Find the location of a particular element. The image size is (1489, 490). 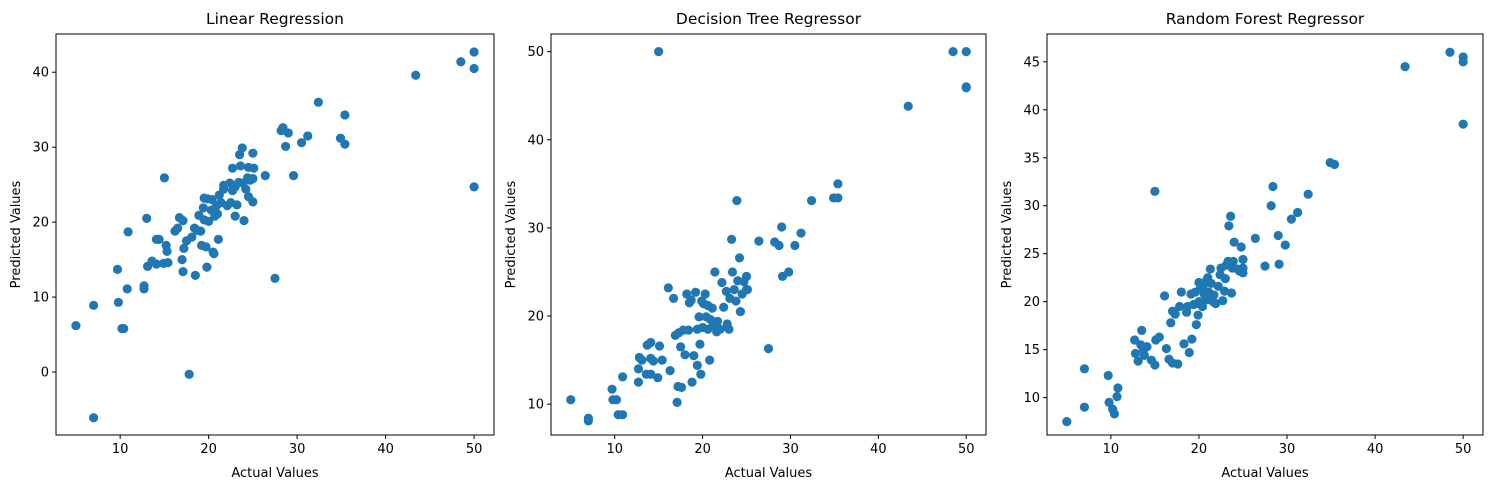

y-tick-label: 10 is located at coordinates (40, 298).